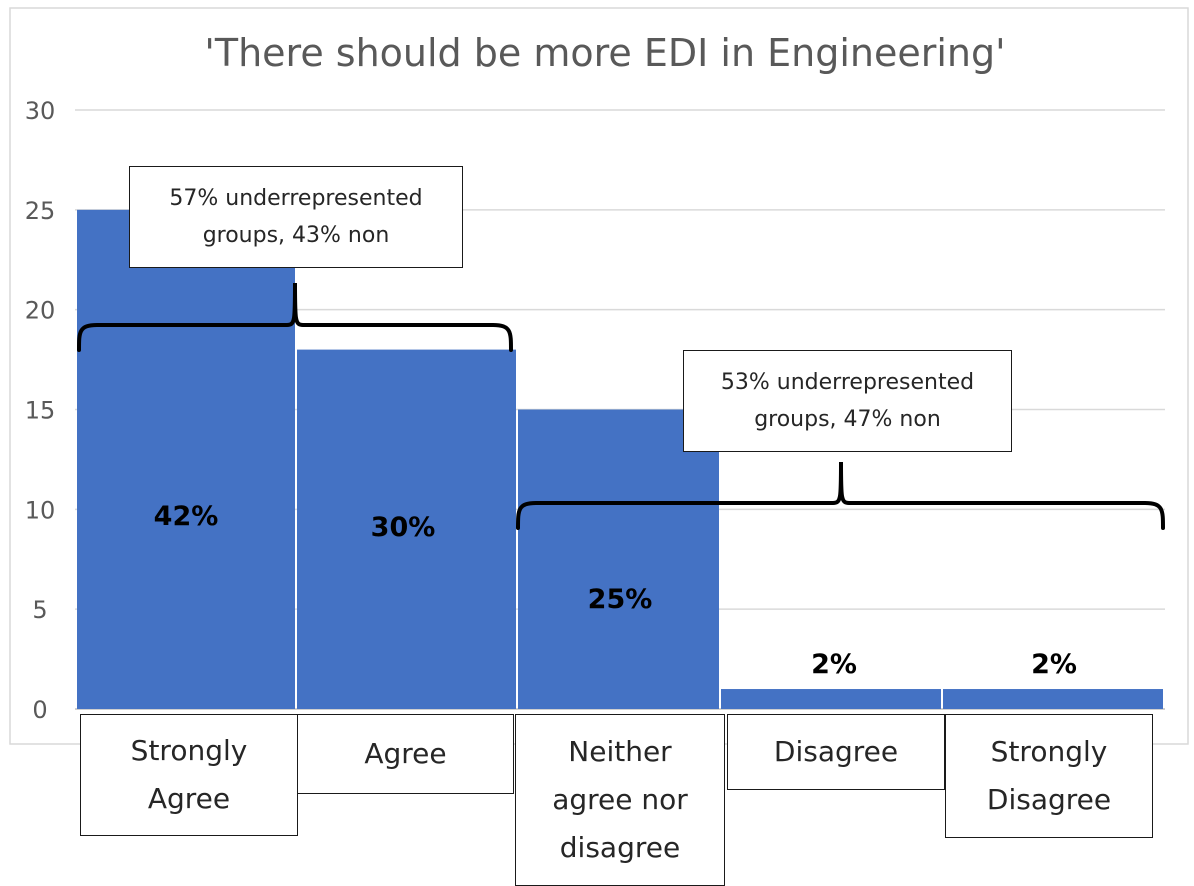 The image size is (1194, 886). What do you see at coordinates (1049, 776) in the screenshot?
I see `x-tick-label: Strongly Disagree` at bounding box center [1049, 776].